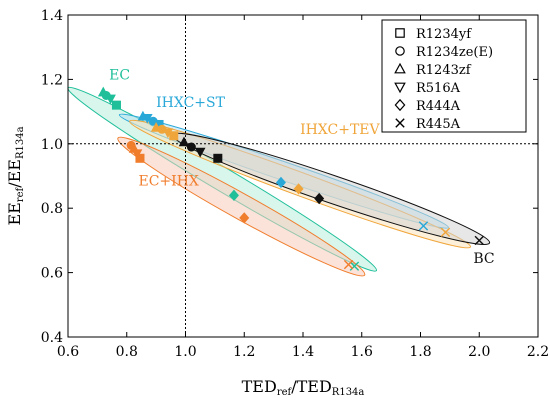 This screenshot has width=550, height=405. Describe the element at coordinates (400, 51) in the screenshot. I see `legend-marker-r1234ze-e` at that location.